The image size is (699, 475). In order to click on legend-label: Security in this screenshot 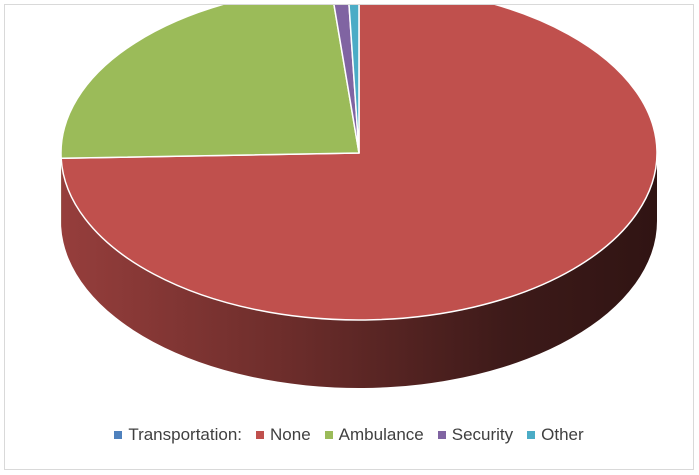, I will do `click(482, 434)`.